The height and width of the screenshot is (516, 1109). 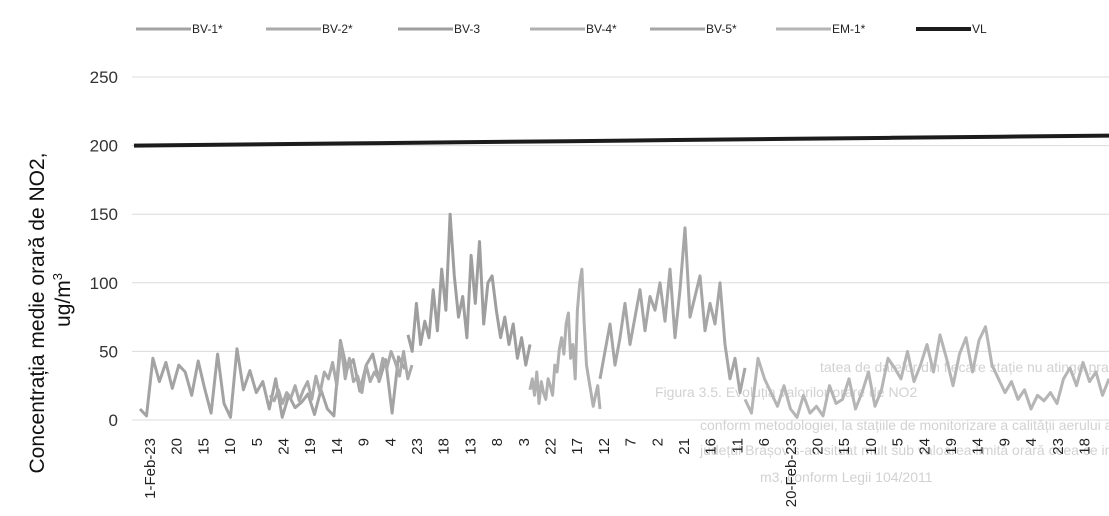 What do you see at coordinates (791, 472) in the screenshot?
I see `x-tick-label: 20-Feb-23` at bounding box center [791, 472].